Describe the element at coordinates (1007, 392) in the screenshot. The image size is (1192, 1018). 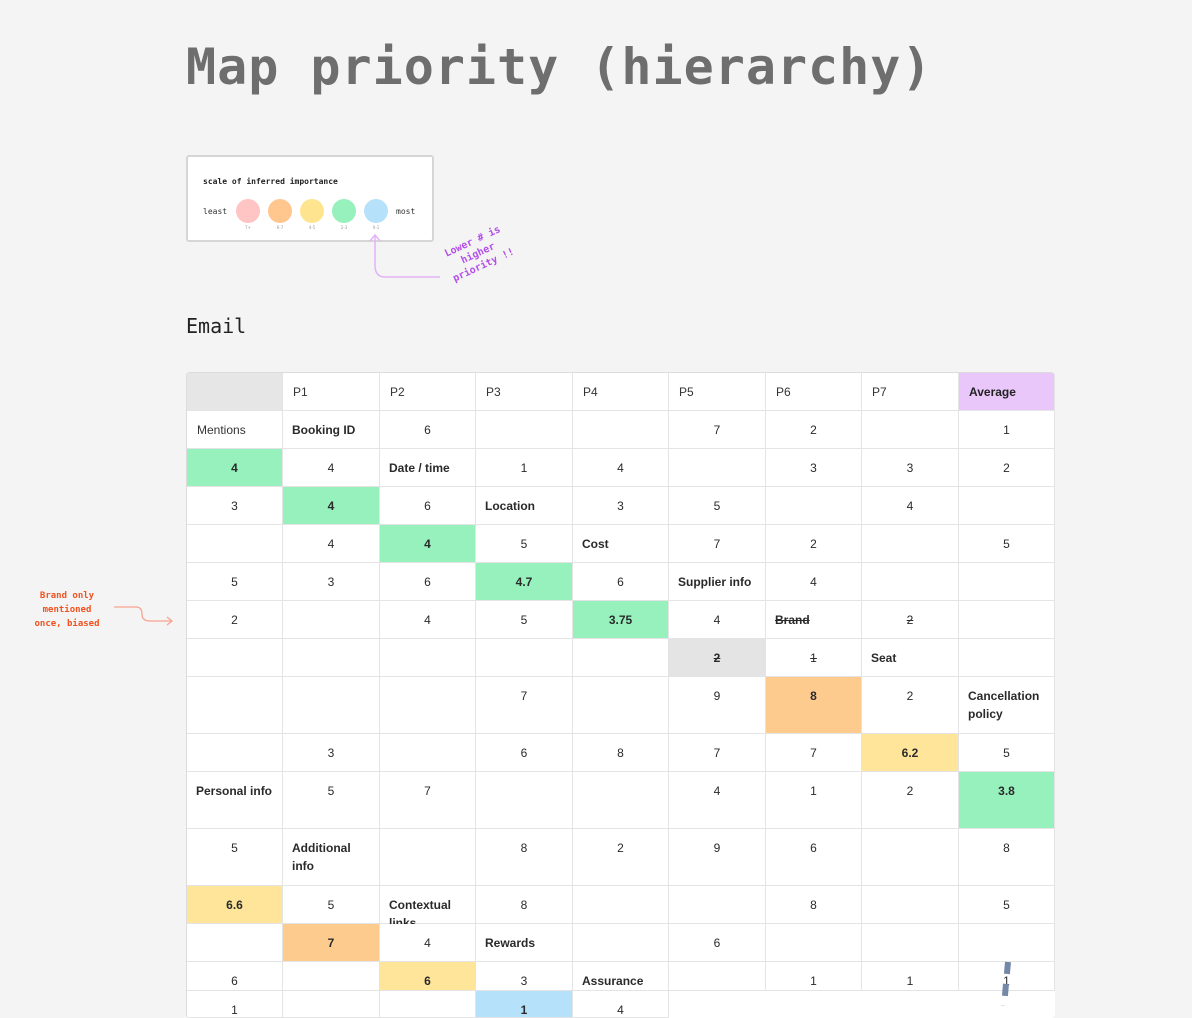
I see `column-header: Average` at that location.